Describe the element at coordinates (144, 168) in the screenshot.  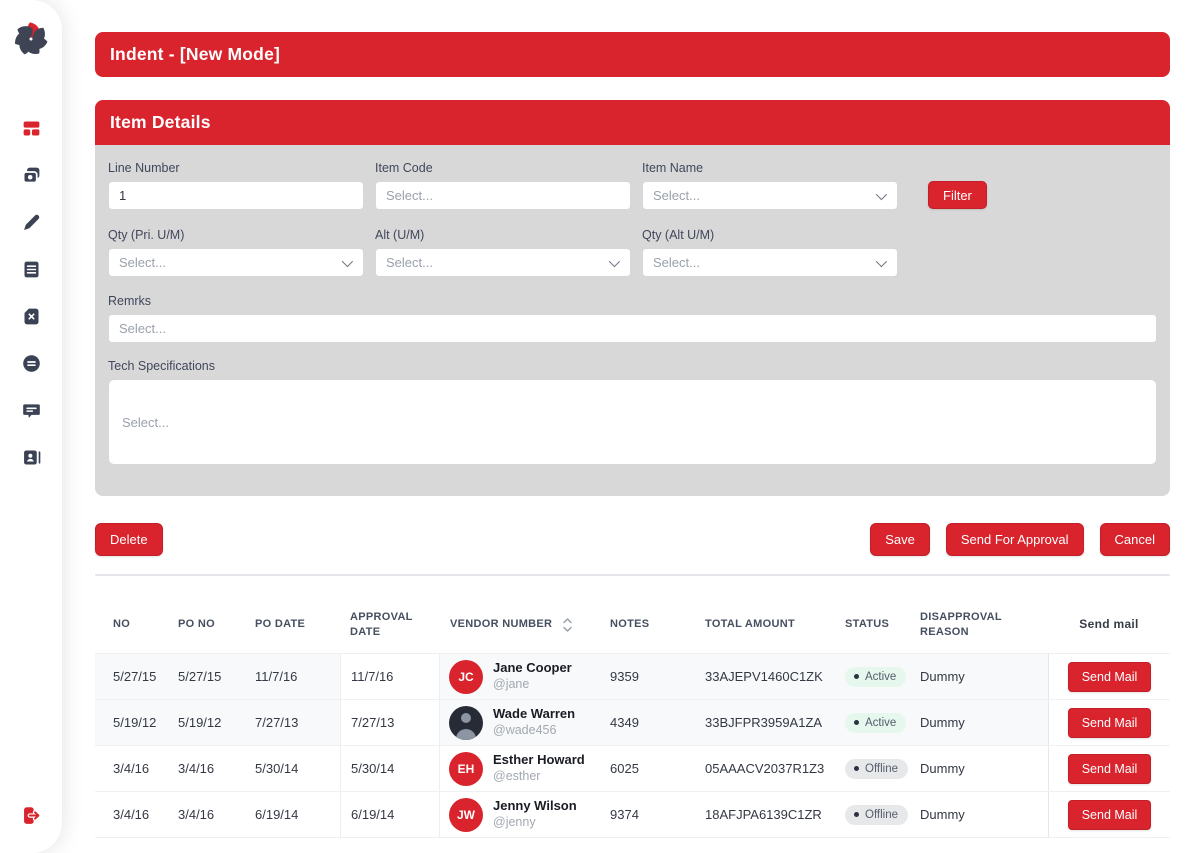
I see `line-number-label: Line Number` at that location.